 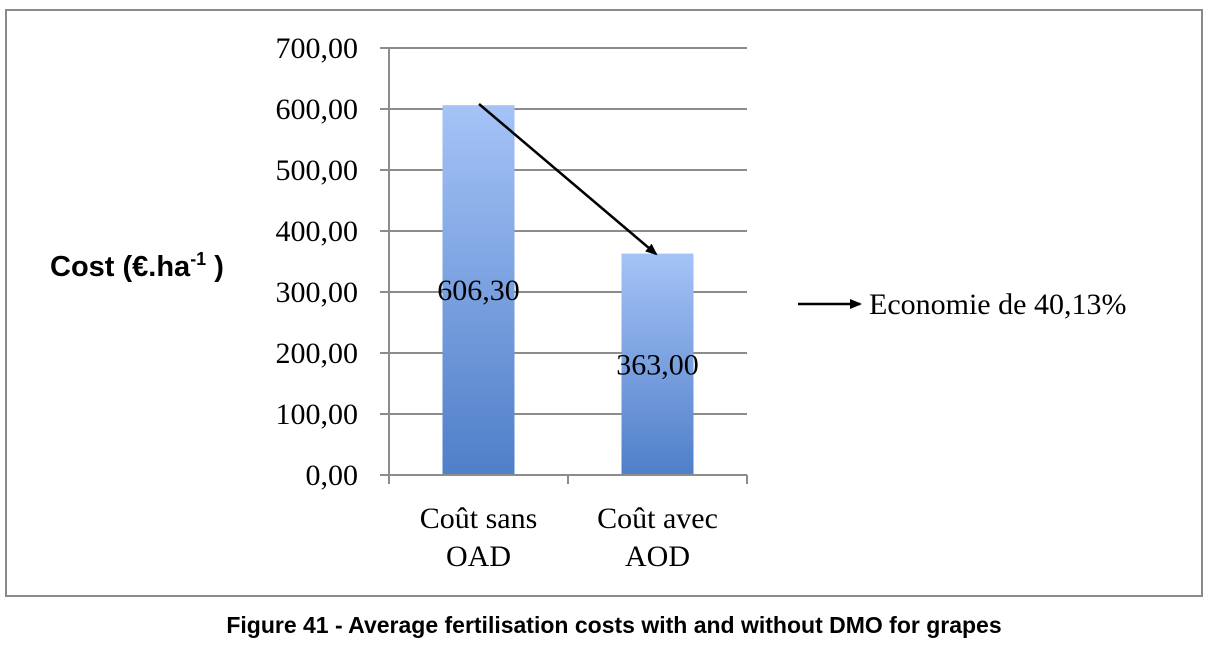 What do you see at coordinates (317, 109) in the screenshot?
I see `y-tick-label: 600,00` at bounding box center [317, 109].